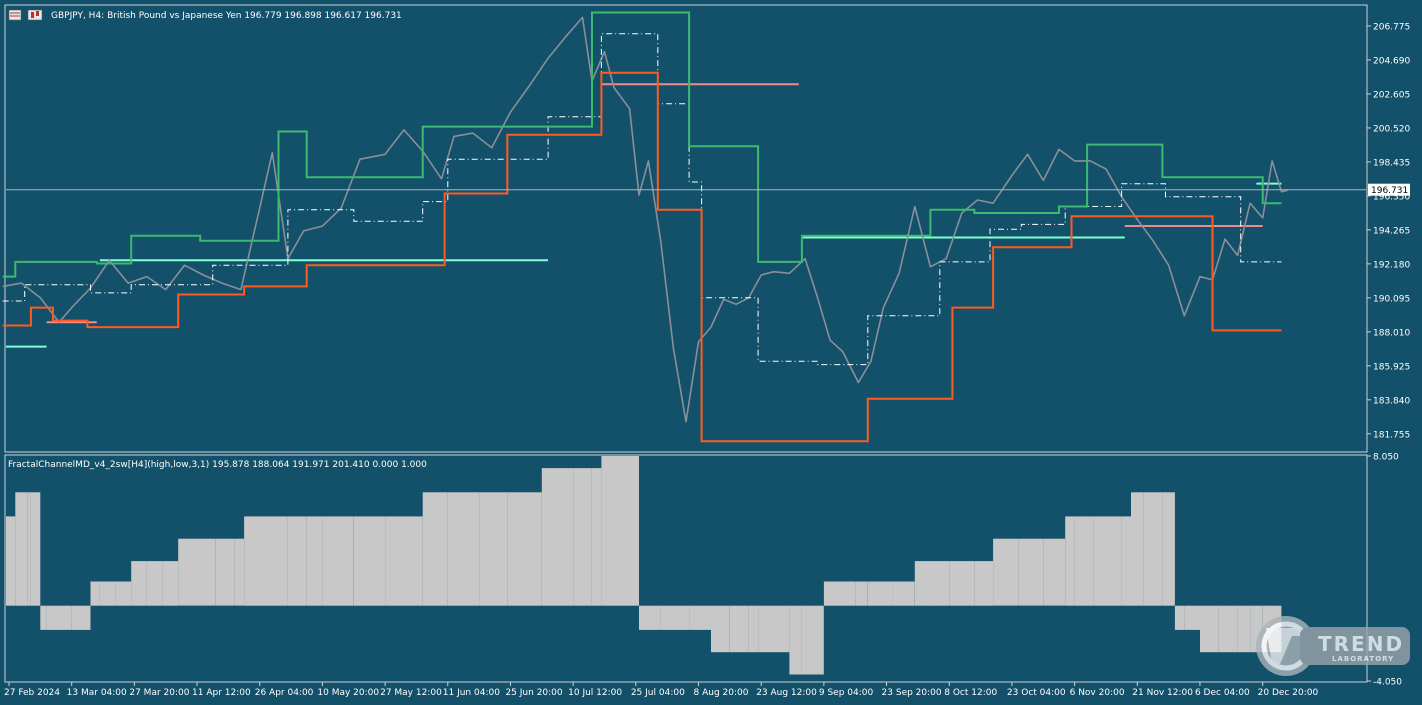 The image size is (1422, 705). Describe the element at coordinates (348, 693) in the screenshot. I see `time-axis-tick-label: 10 May 20:00` at that location.